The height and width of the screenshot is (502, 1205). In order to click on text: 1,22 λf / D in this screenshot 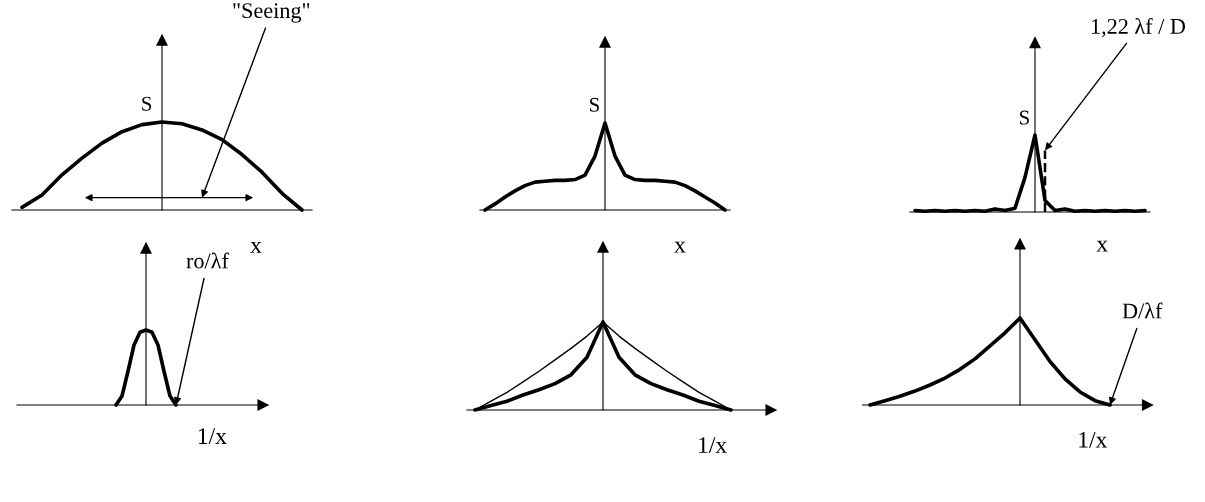, I will do `click(1138, 28)`.